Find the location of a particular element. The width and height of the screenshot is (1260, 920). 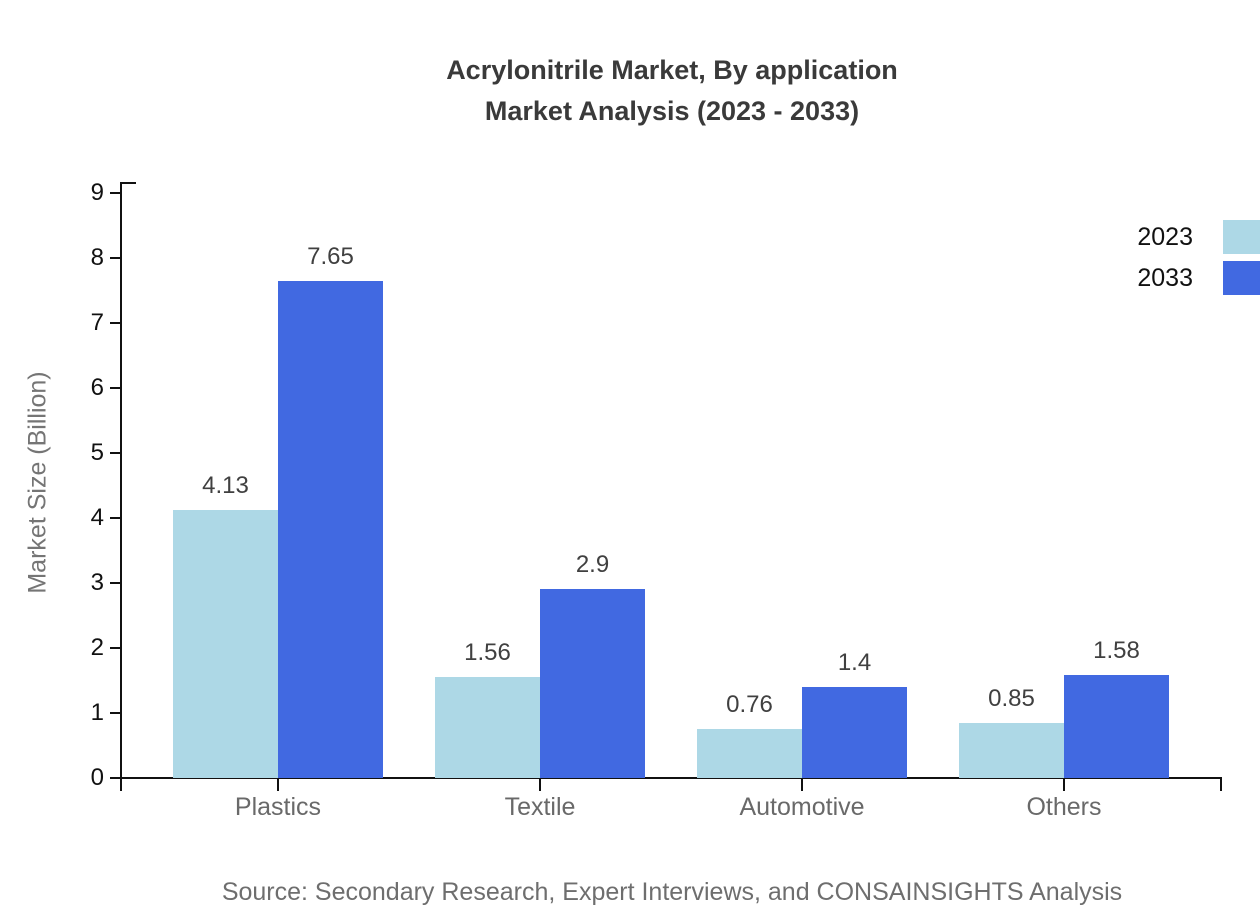

legend-item-2023: 2023 is located at coordinates (1198, 237).